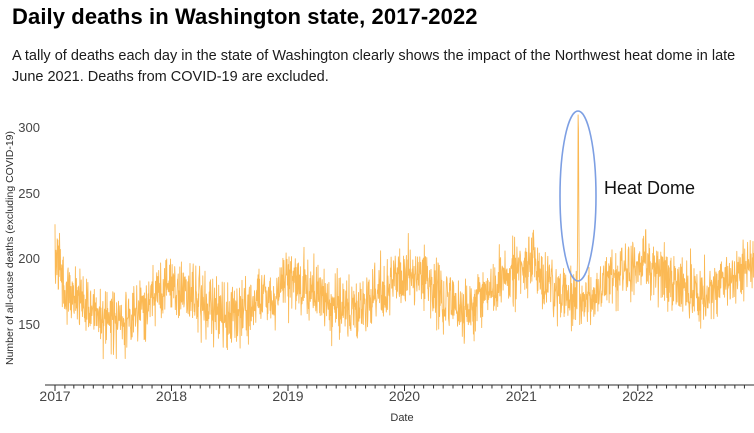 Image resolution: width=754 pixels, height=433 pixels. I want to click on heat-dome-label: Heat Dome, so click(649, 188).